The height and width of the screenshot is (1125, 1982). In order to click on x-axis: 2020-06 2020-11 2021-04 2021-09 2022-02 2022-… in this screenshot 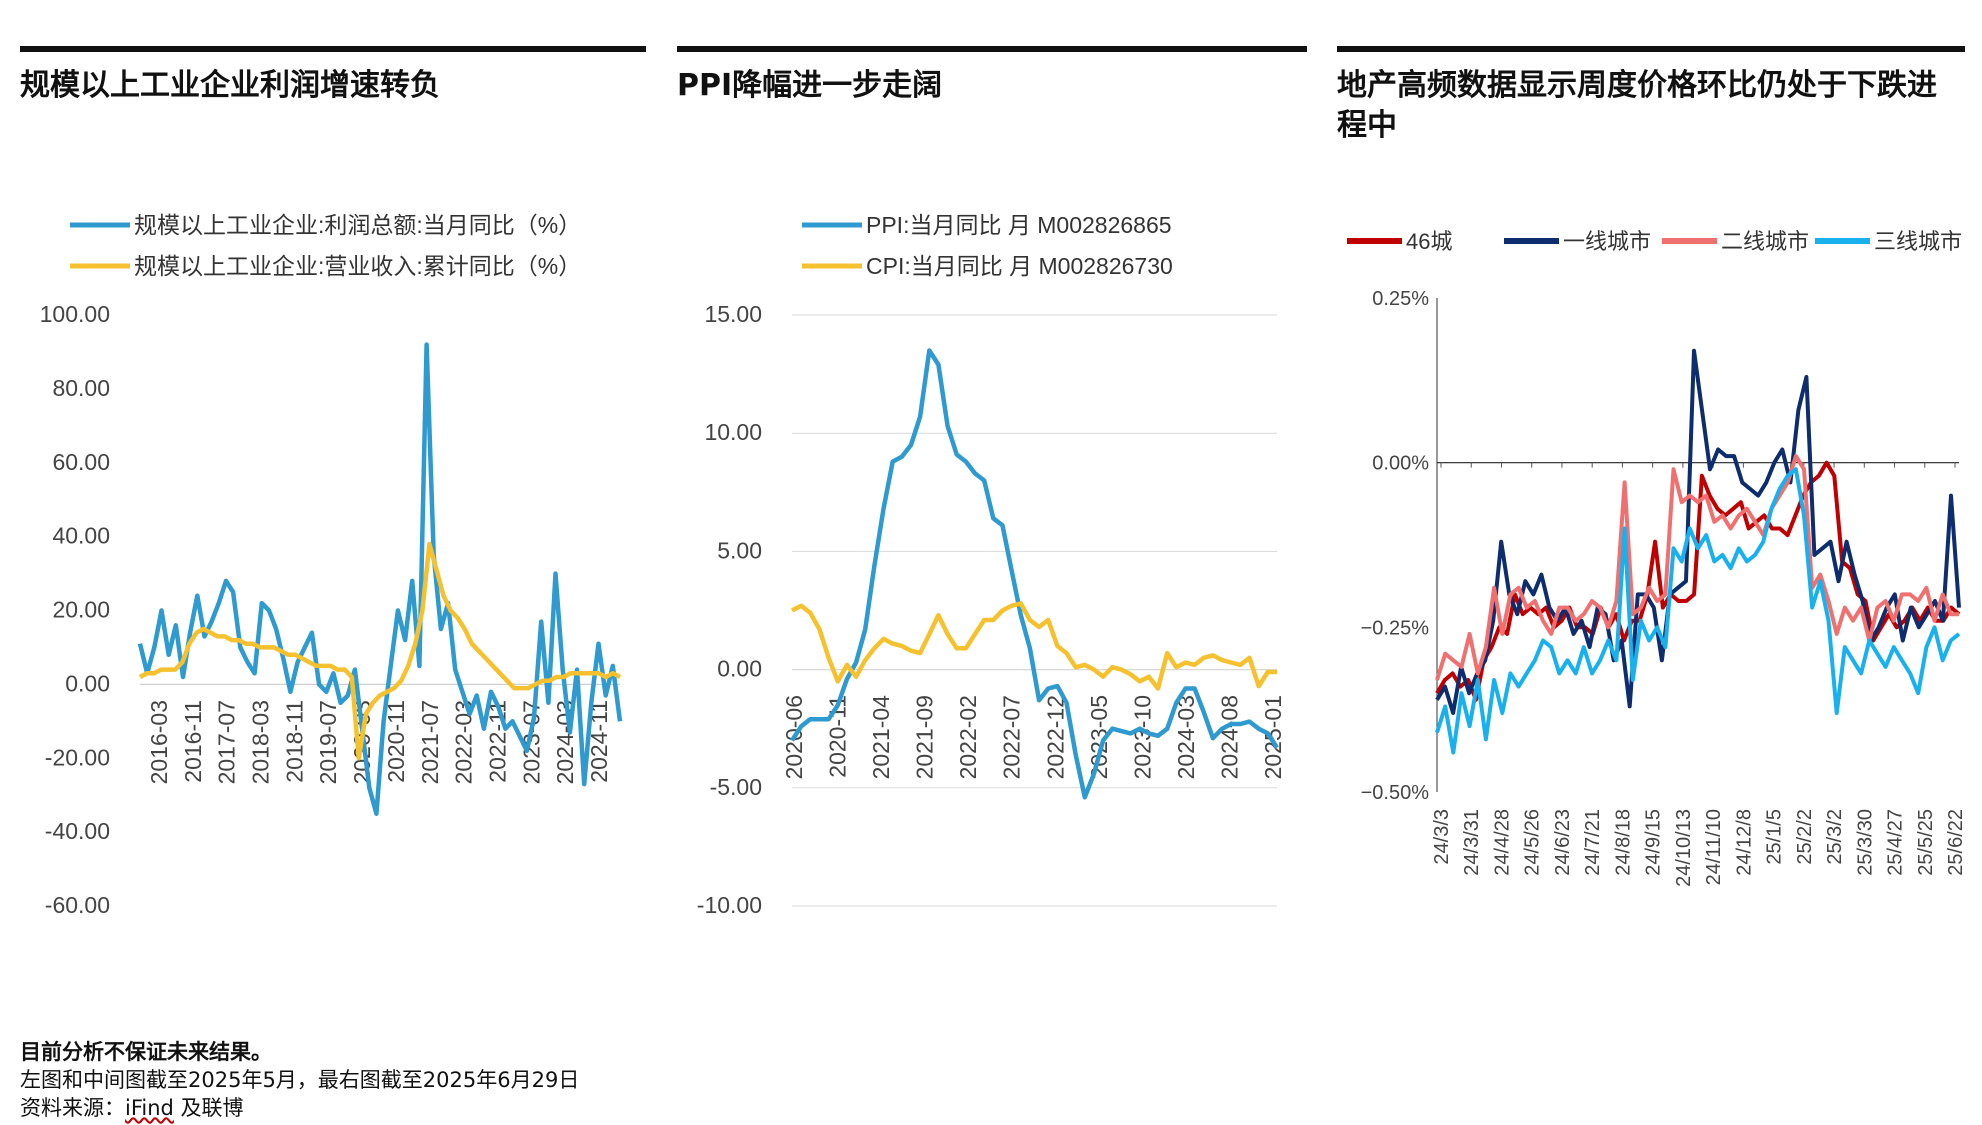, I will do `click(1033, 737)`.